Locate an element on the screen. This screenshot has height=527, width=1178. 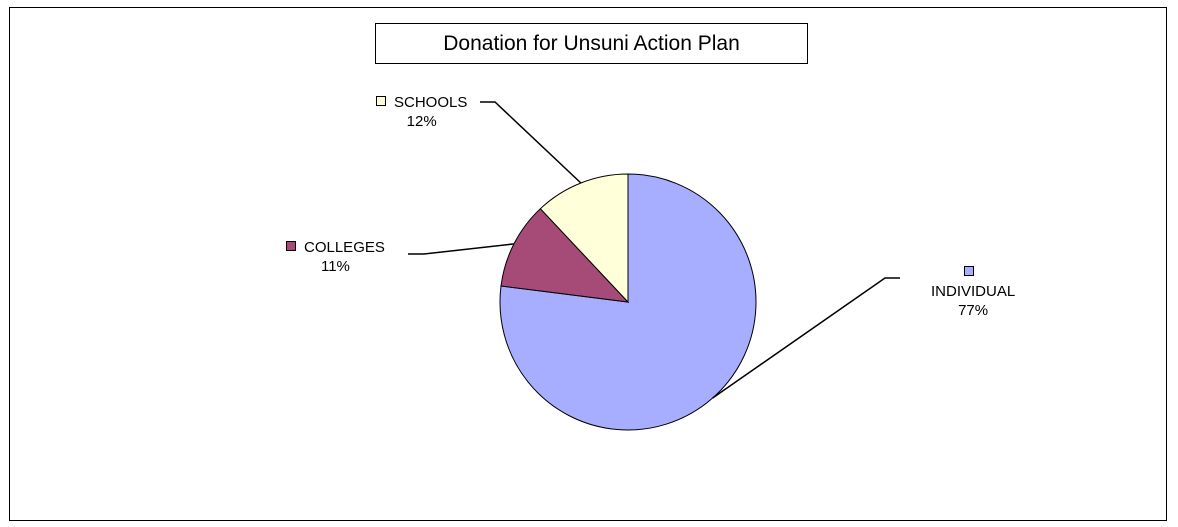
legend-key-colleges is located at coordinates (291, 246).